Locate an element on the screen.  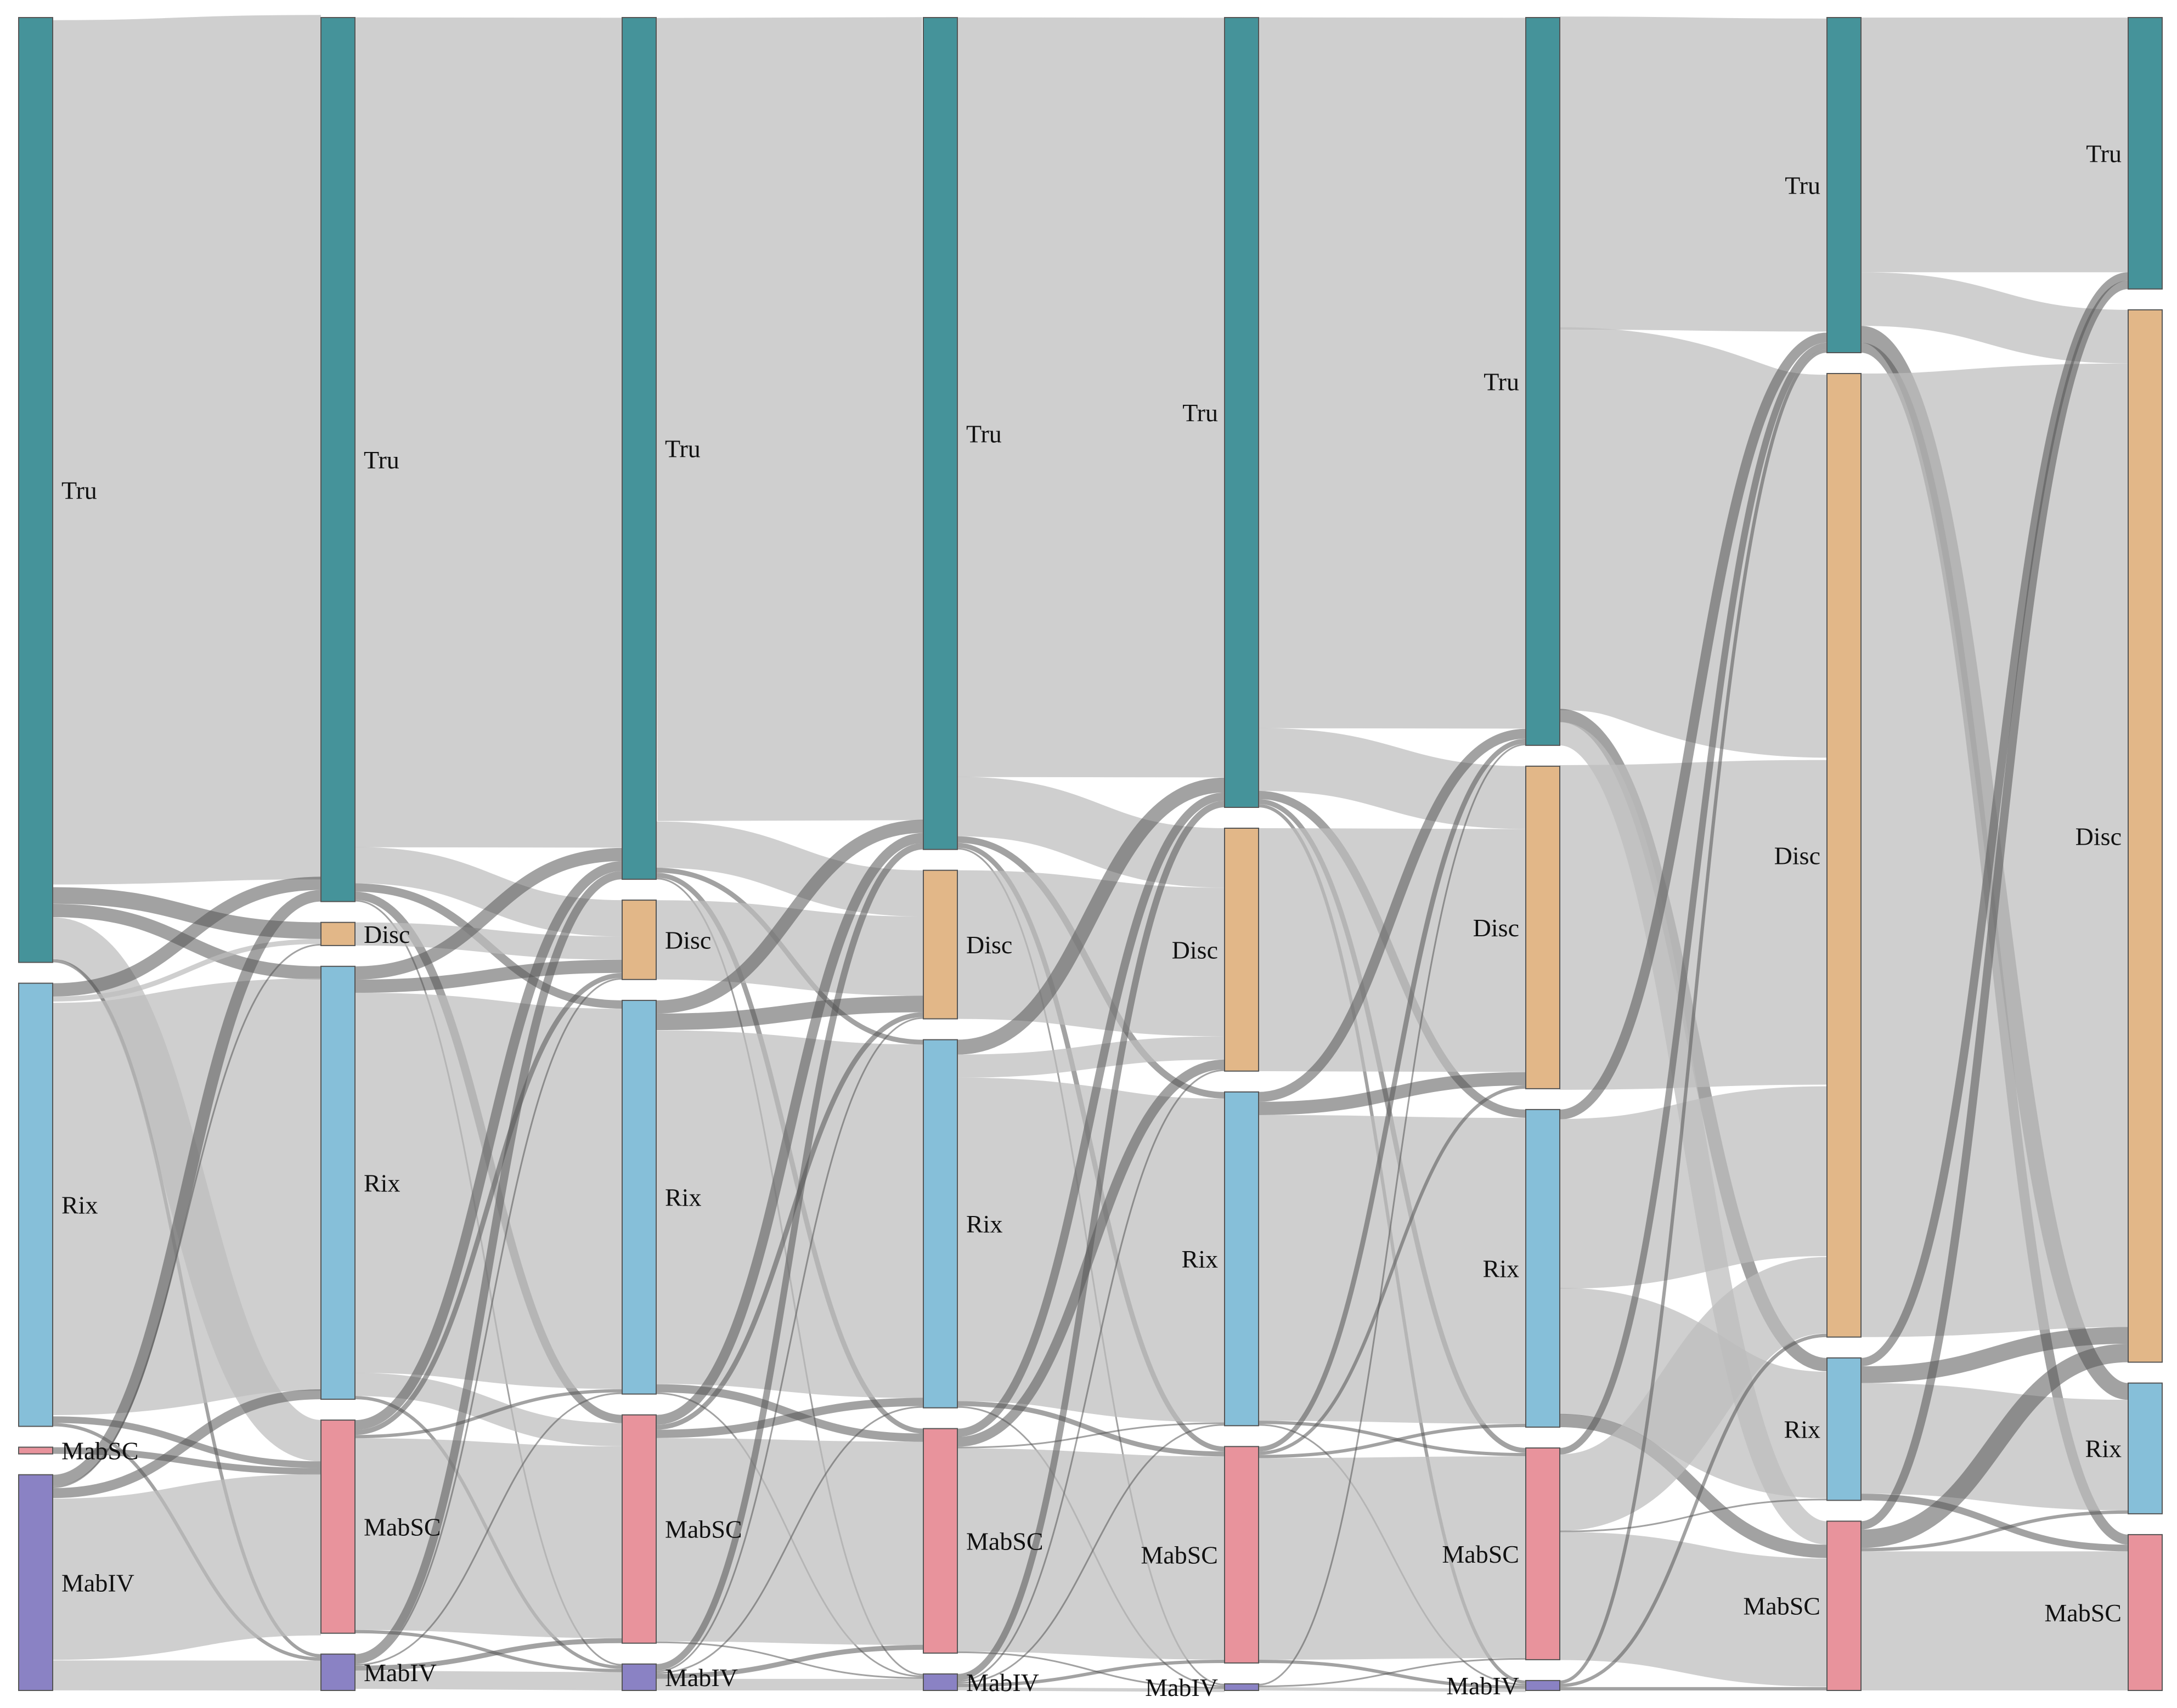
link-0-mabiv-to-rix is located at coordinates (187, 1443).